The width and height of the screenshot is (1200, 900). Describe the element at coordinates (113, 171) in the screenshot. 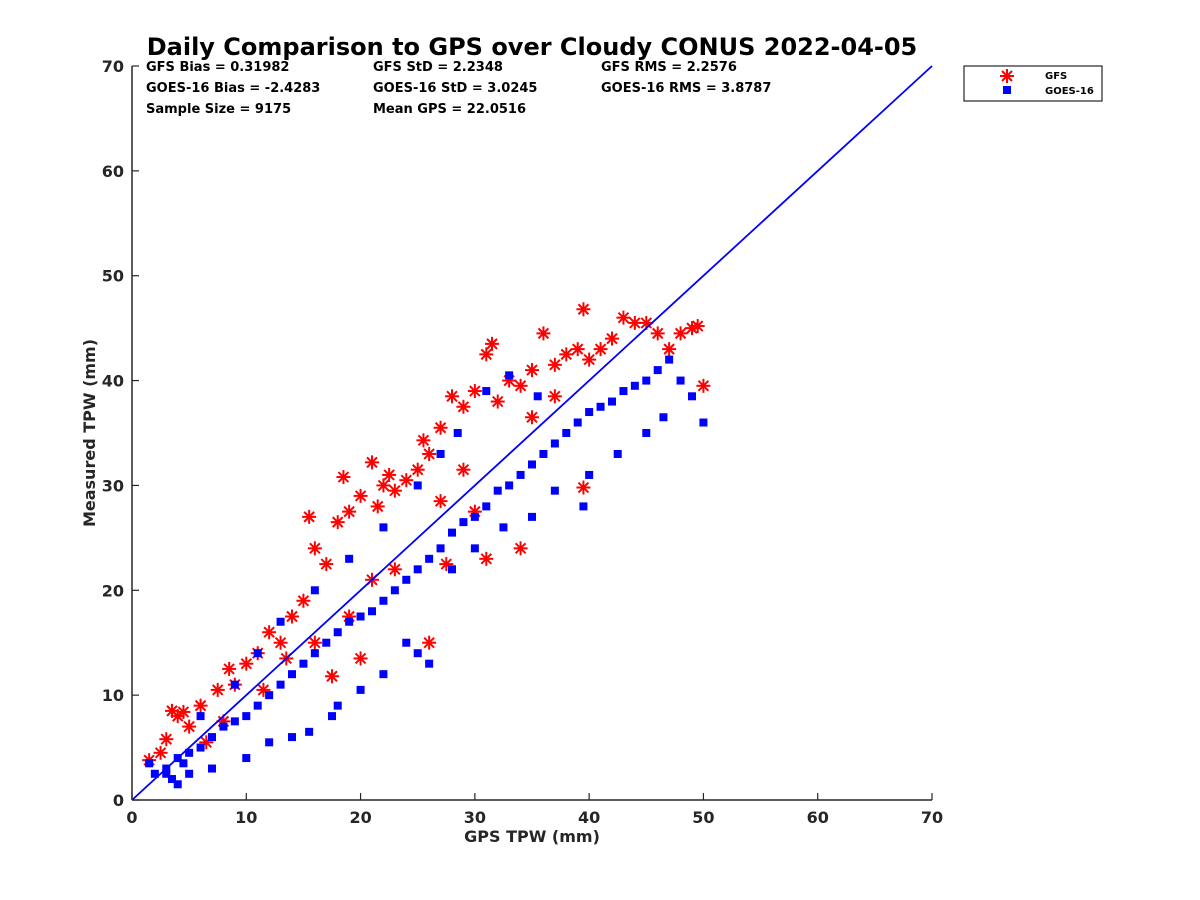

I see `y-tick-label: 60` at that location.